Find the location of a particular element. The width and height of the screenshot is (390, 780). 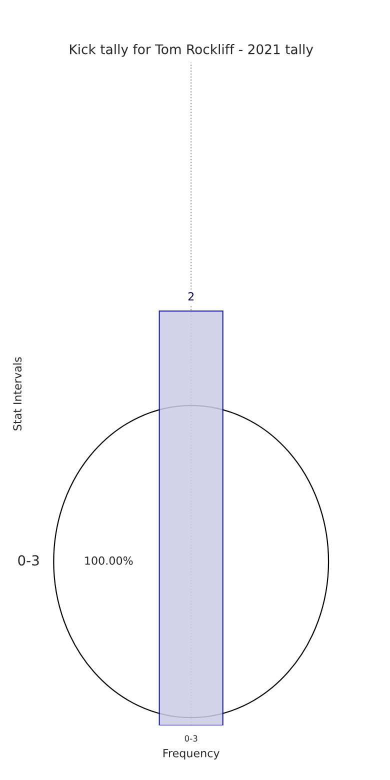

data-label: 100.00% is located at coordinates (109, 560).